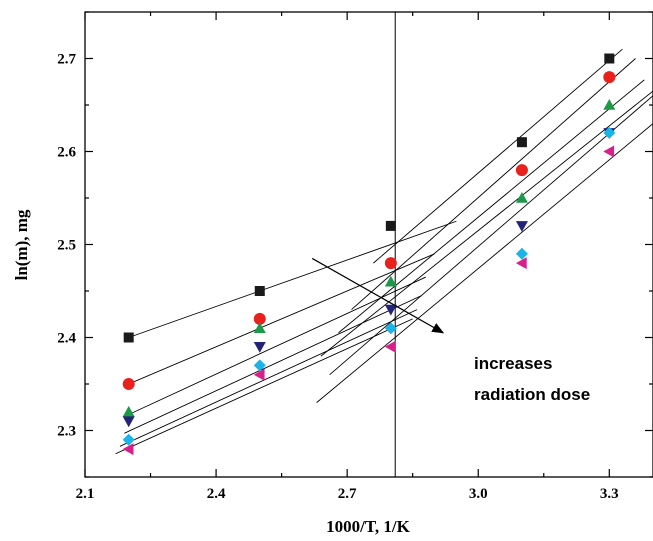 This screenshot has width=653, height=541. I want to click on x-axis-title: 1000/T, 1/K, so click(368, 526).